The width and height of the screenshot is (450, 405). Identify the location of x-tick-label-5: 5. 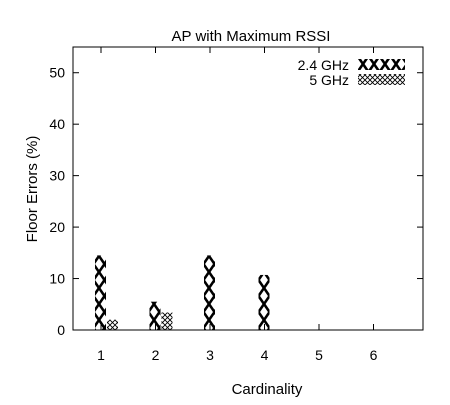
(319, 355).